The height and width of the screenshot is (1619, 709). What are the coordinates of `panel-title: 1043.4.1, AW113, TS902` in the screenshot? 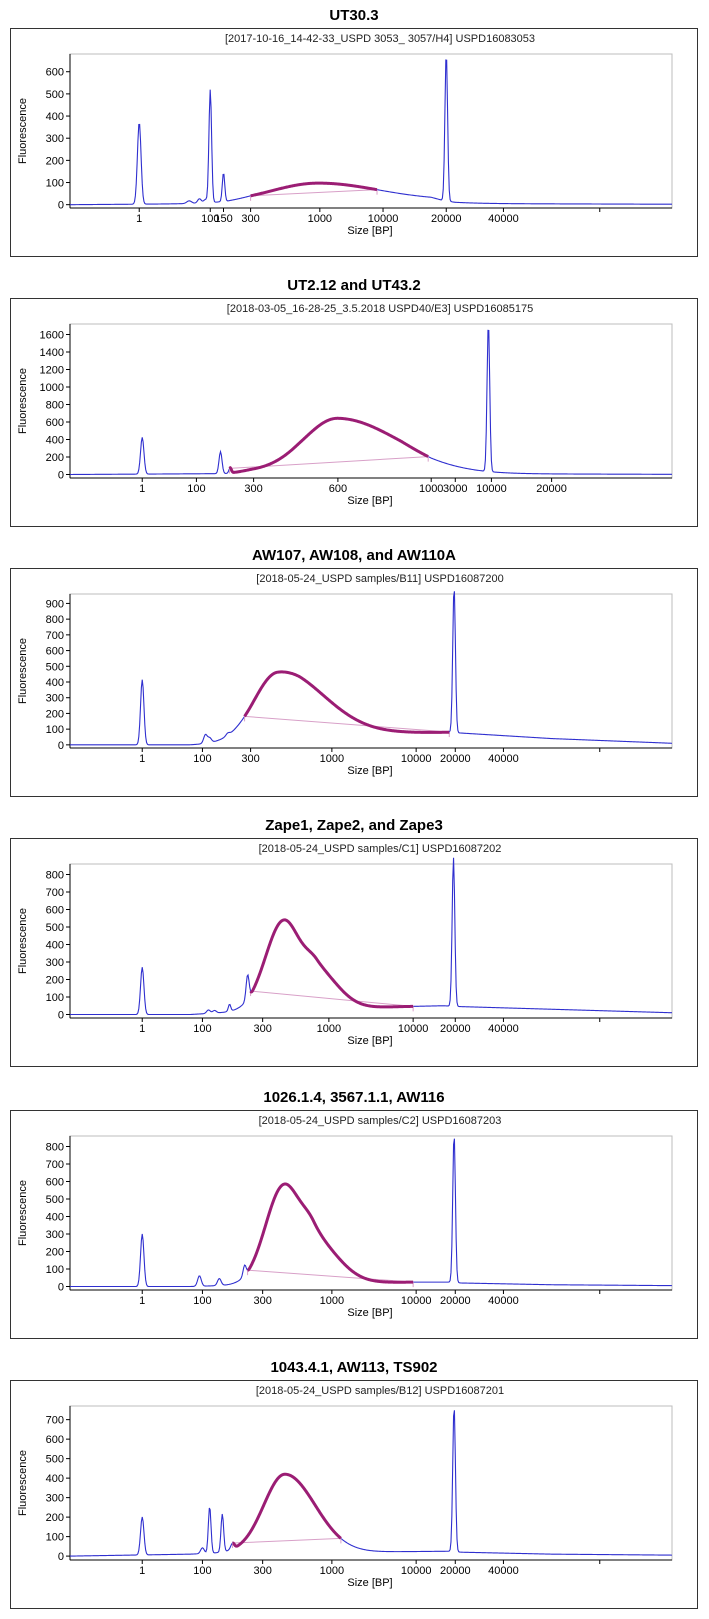 It's located at (353, 1367).